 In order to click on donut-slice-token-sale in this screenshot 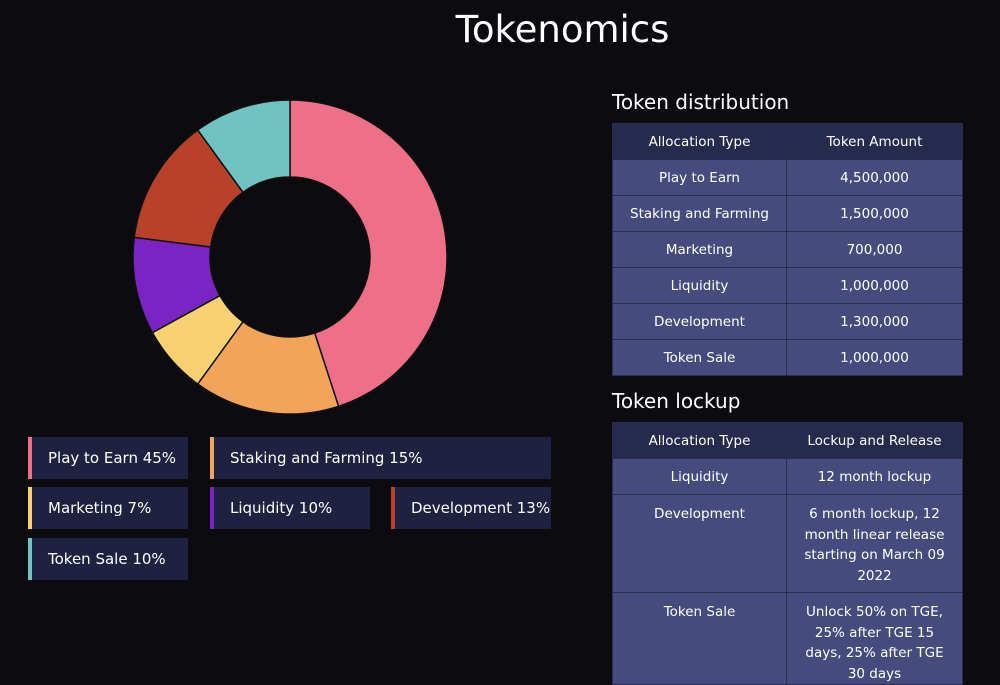, I will do `click(243, 146)`.